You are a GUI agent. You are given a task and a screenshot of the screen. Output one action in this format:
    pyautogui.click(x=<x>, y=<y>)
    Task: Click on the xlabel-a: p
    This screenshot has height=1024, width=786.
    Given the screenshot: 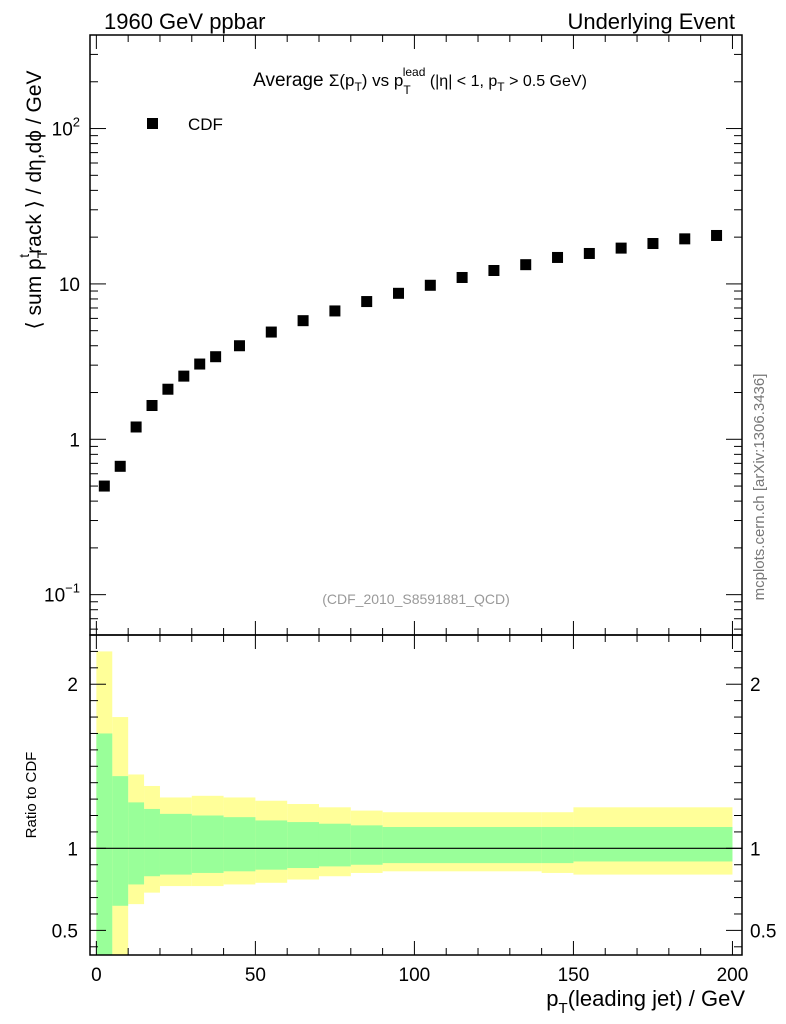 What is the action you would take?
    pyautogui.click(x=552, y=998)
    